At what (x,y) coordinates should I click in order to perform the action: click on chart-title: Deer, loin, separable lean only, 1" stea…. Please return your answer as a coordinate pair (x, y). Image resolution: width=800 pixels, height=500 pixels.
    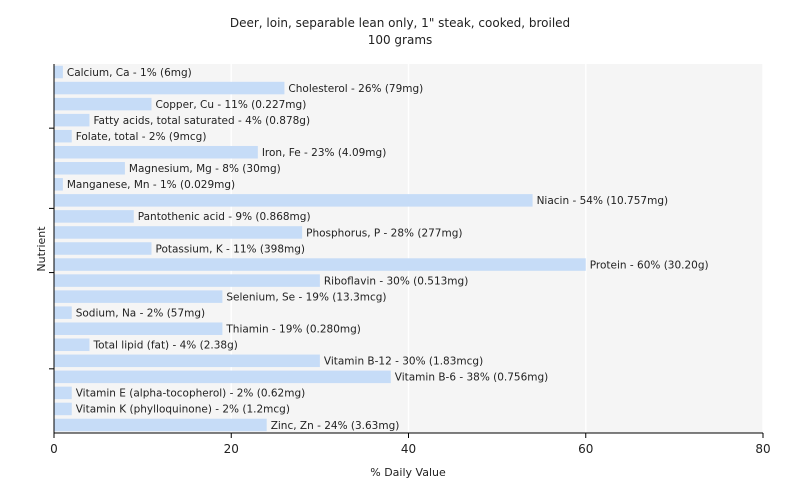
    Looking at the image, I should click on (400, 23).